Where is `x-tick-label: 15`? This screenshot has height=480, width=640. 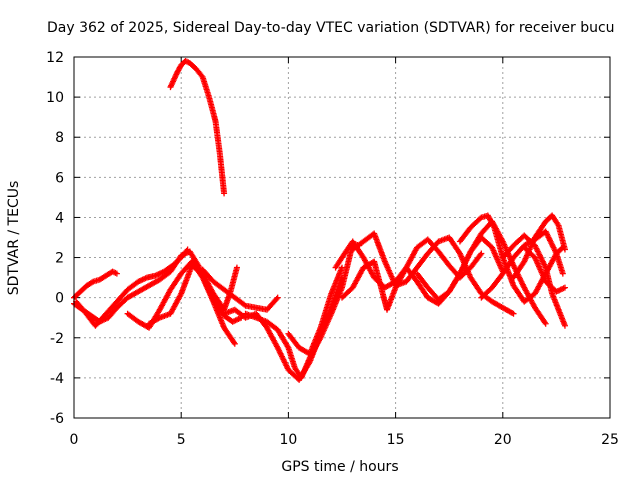
x-tick-label: 15 is located at coordinates (396, 440).